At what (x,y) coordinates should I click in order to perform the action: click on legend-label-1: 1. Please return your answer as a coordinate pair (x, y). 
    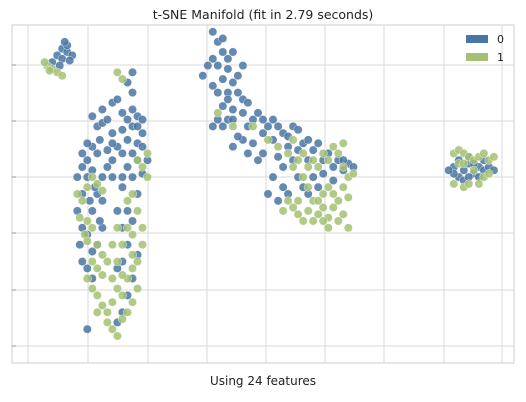
    Looking at the image, I should click on (500, 57).